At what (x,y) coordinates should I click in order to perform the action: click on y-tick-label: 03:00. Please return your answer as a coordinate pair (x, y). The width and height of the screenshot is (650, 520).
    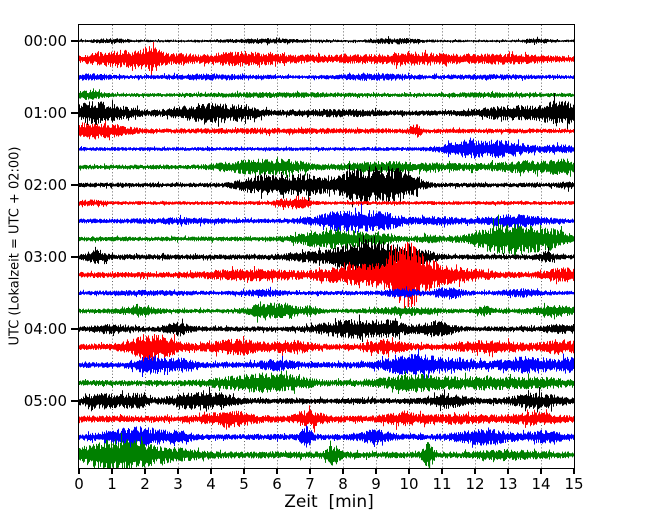
    Looking at the image, I should click on (45, 257).